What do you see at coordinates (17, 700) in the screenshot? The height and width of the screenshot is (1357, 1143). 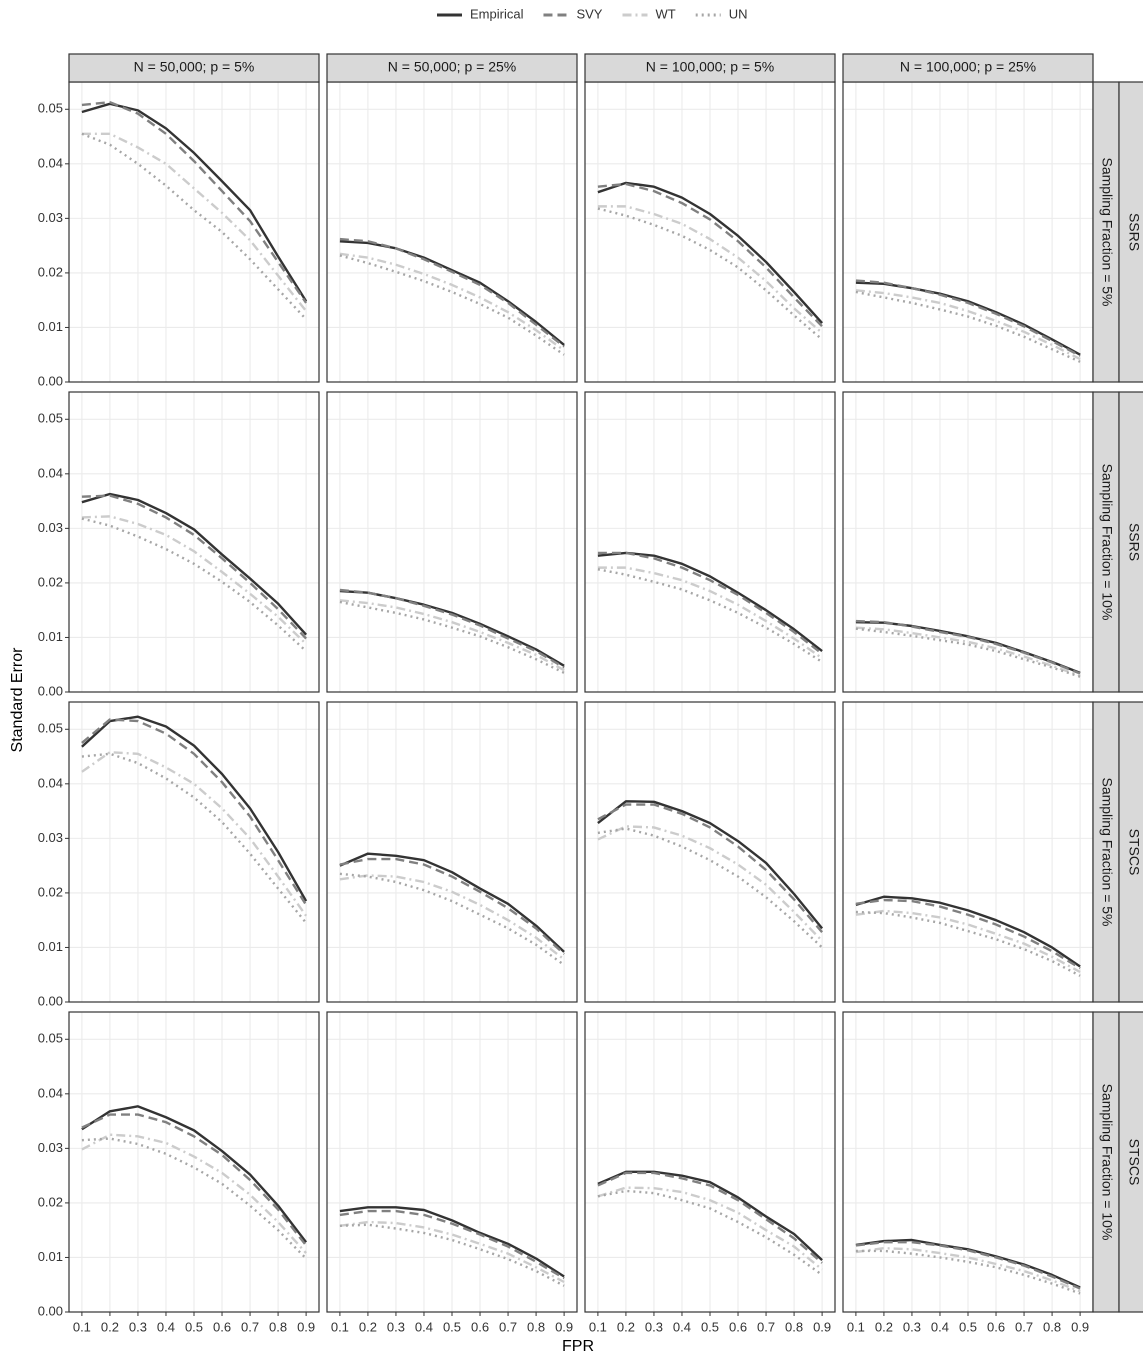 I see `y-axis-title: Standard Error` at bounding box center [17, 700].